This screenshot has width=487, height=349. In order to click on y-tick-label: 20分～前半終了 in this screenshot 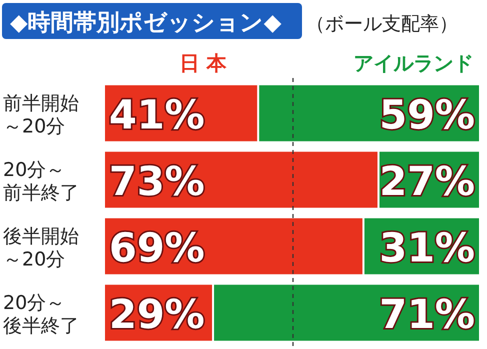, I will do `click(41, 181)`.